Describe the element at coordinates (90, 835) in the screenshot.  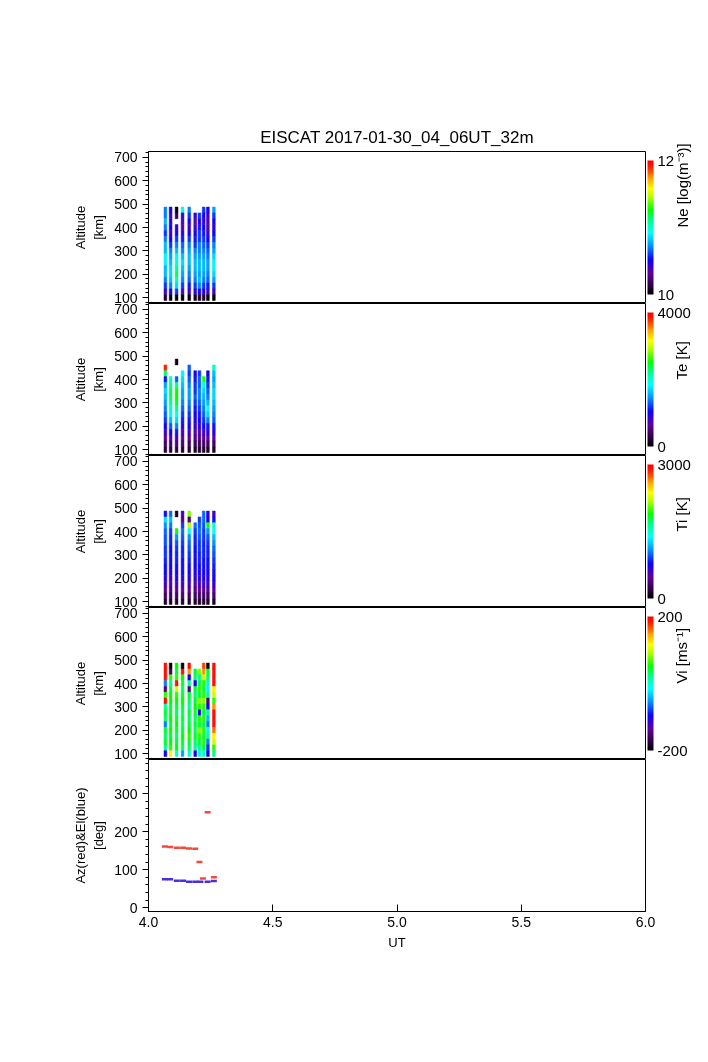
I see `y-axis-title: Az(red)&El(blue) [deg]` at that location.